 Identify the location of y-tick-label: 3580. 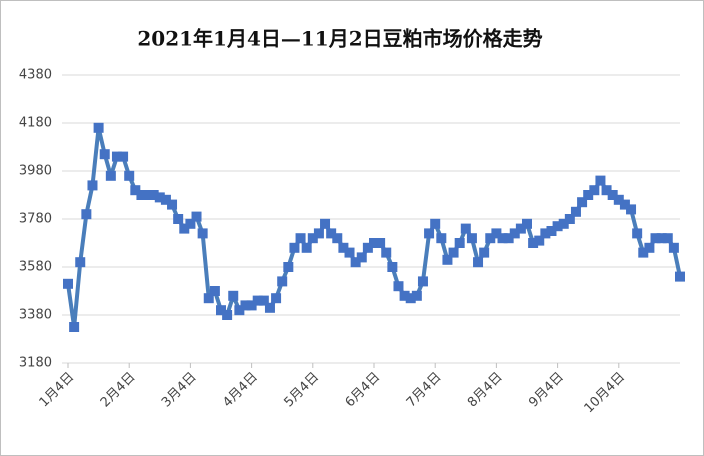
(35, 267).